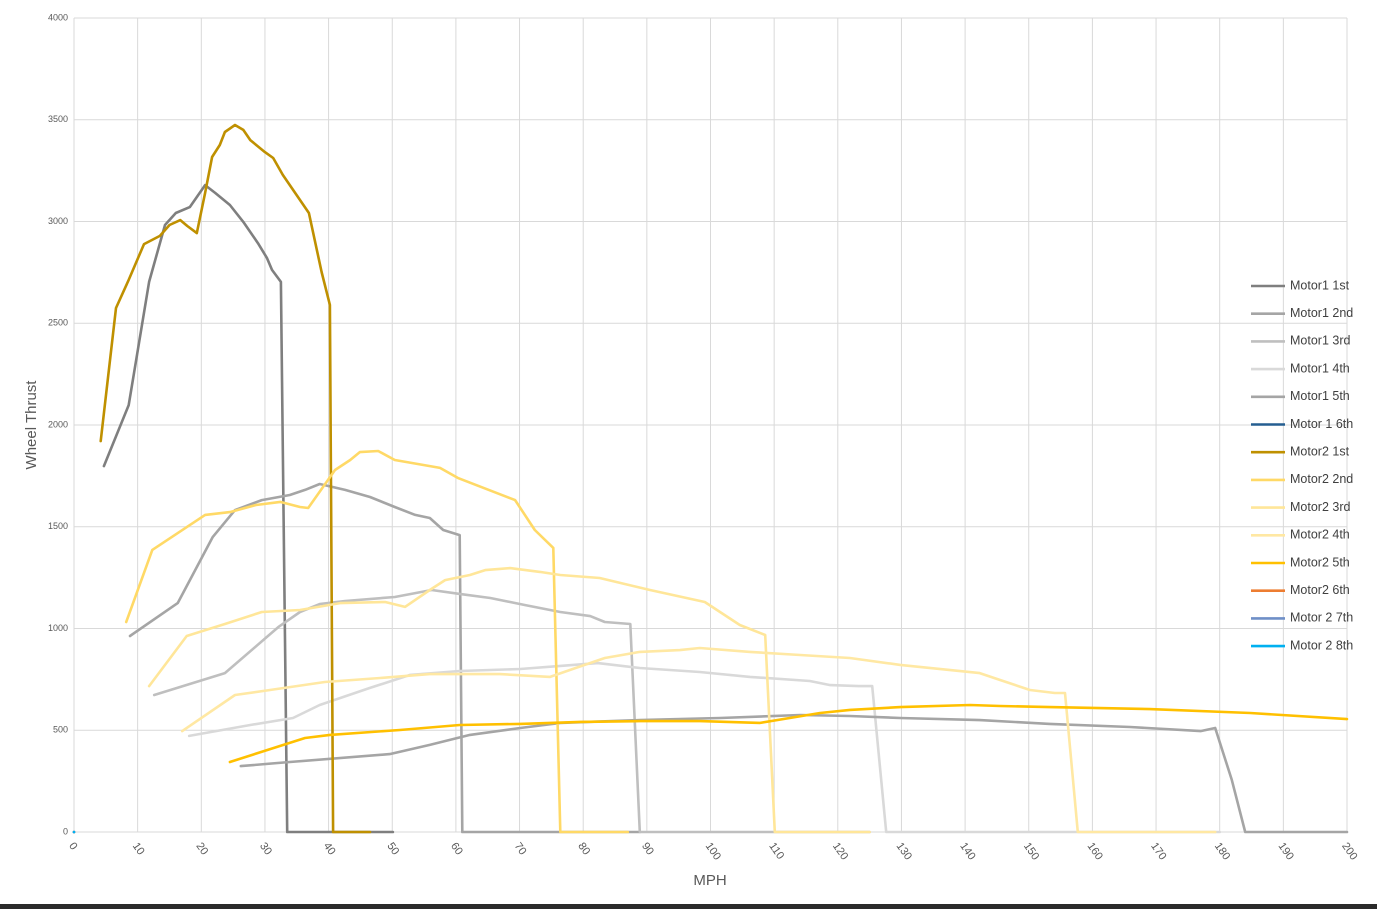 The height and width of the screenshot is (909, 1377). What do you see at coordinates (72, 847) in the screenshot?
I see `x-tick-label: 0` at bounding box center [72, 847].